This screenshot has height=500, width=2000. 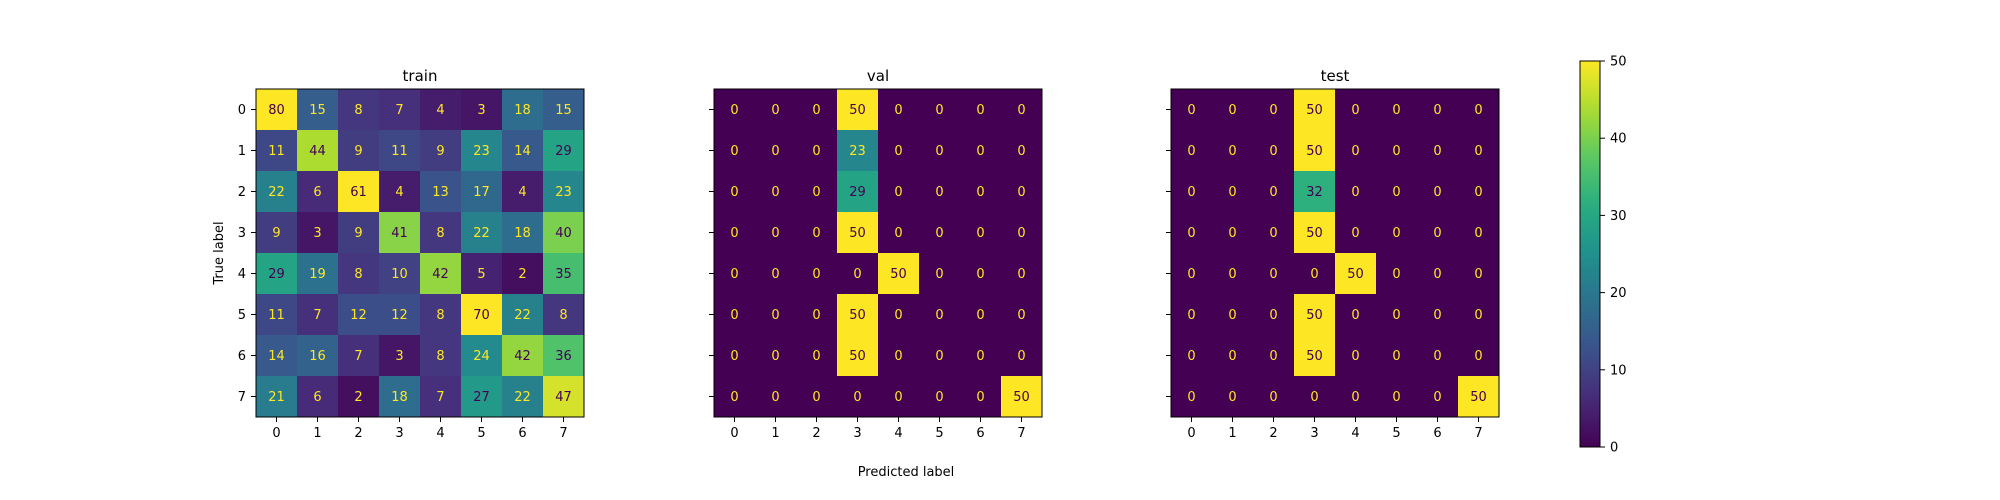 What do you see at coordinates (440, 433) in the screenshot?
I see `x-tick-label: 4` at bounding box center [440, 433].